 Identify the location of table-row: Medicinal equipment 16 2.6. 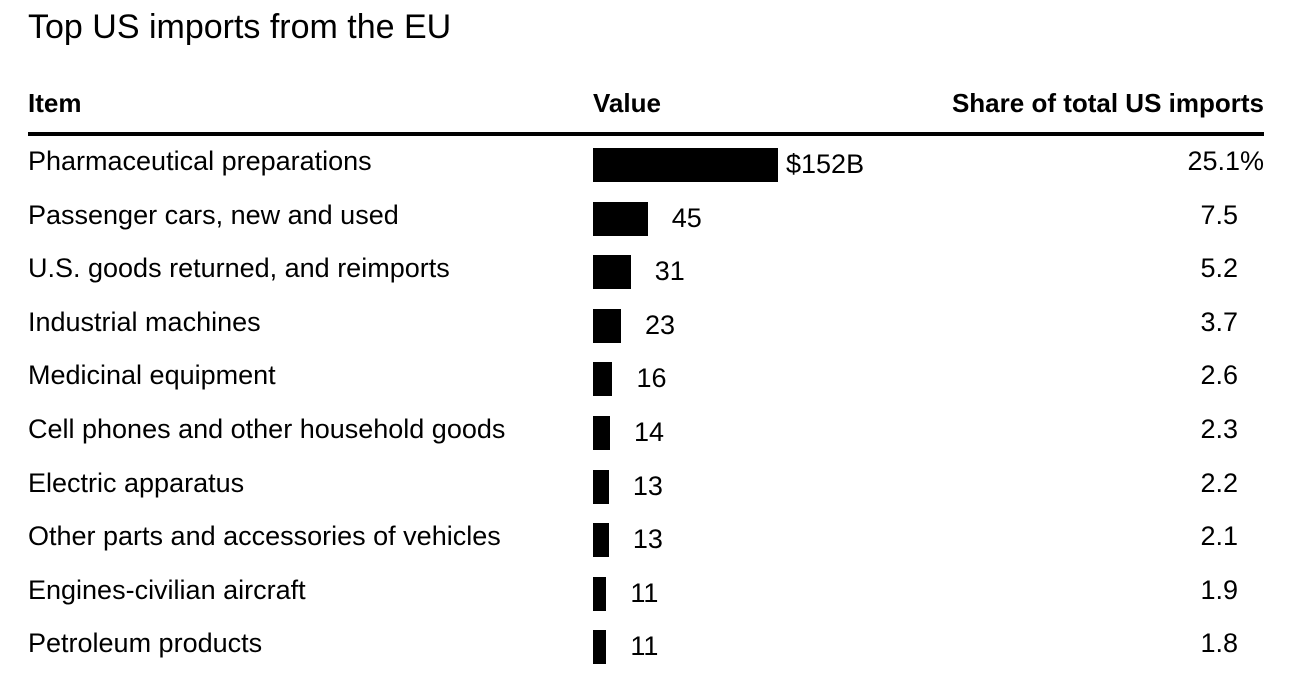
(646, 375).